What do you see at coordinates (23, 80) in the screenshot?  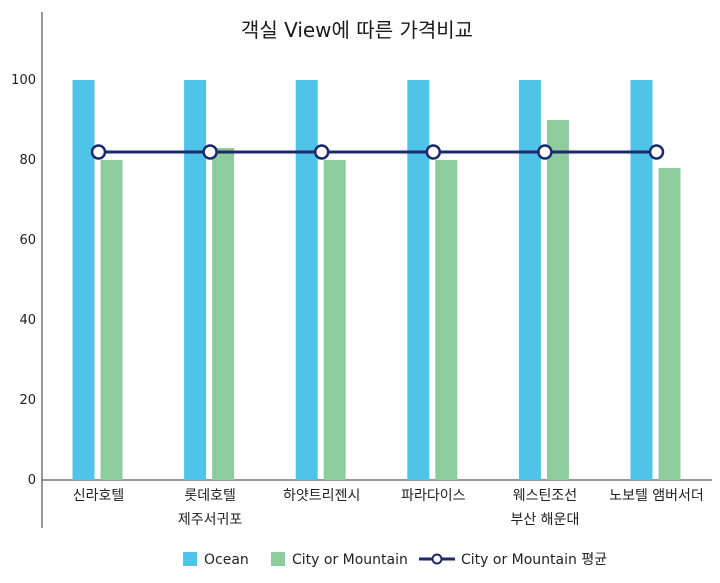 I see `y-tick-label: 100` at bounding box center [23, 80].